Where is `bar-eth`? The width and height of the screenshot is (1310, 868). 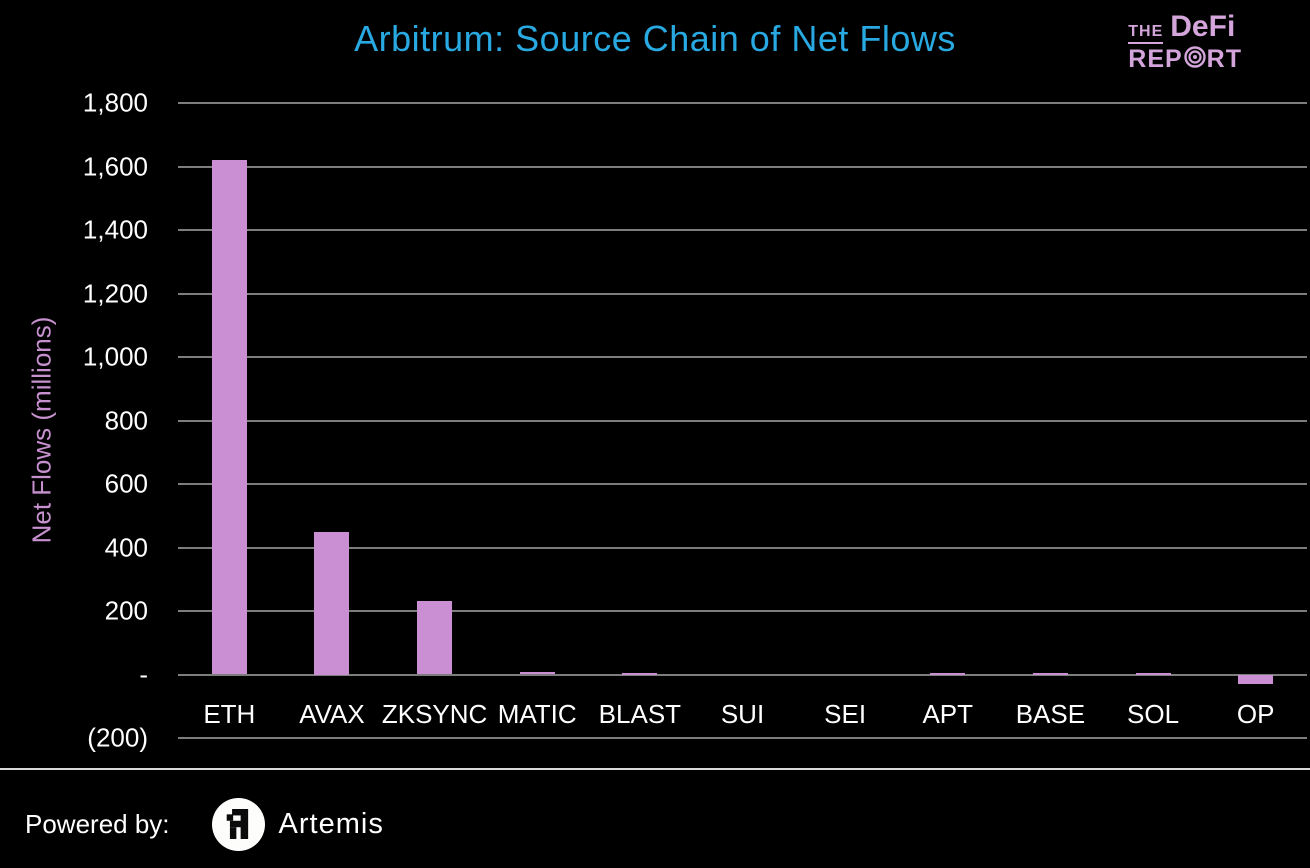
bar-eth is located at coordinates (229, 417).